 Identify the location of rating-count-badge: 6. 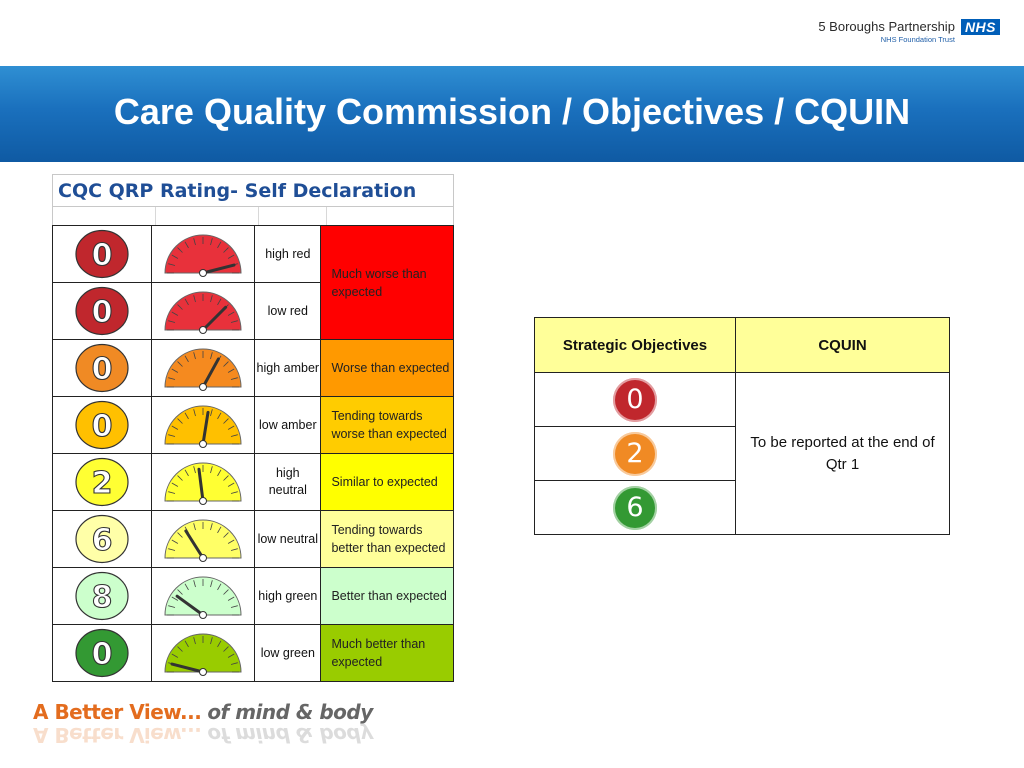
(102, 539).